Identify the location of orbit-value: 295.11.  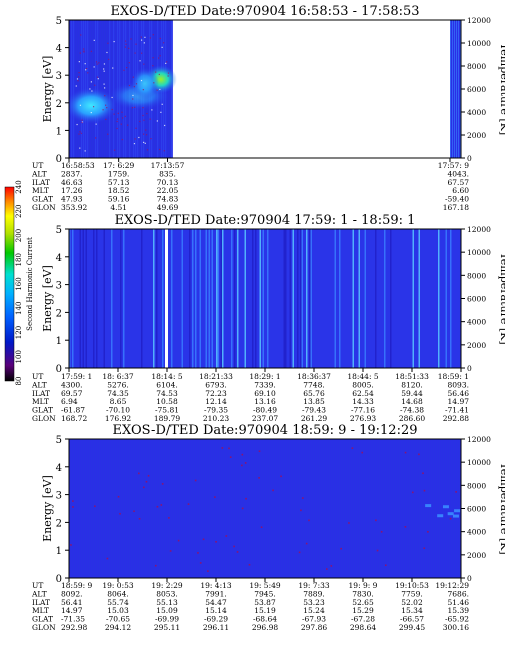
(167, 627).